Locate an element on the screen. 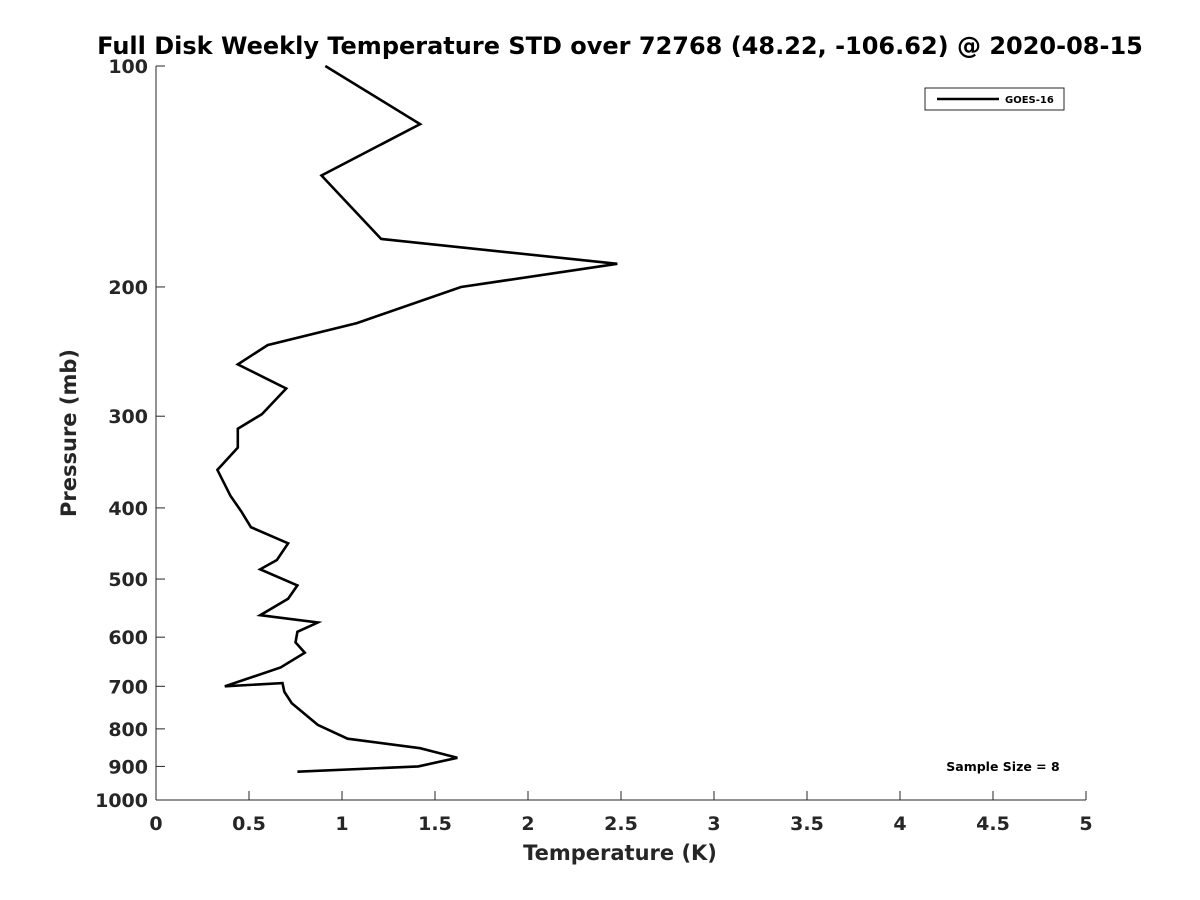 Image resolution: width=1200 pixels, height=900 pixels. x-tick-label: 2 is located at coordinates (527, 824).